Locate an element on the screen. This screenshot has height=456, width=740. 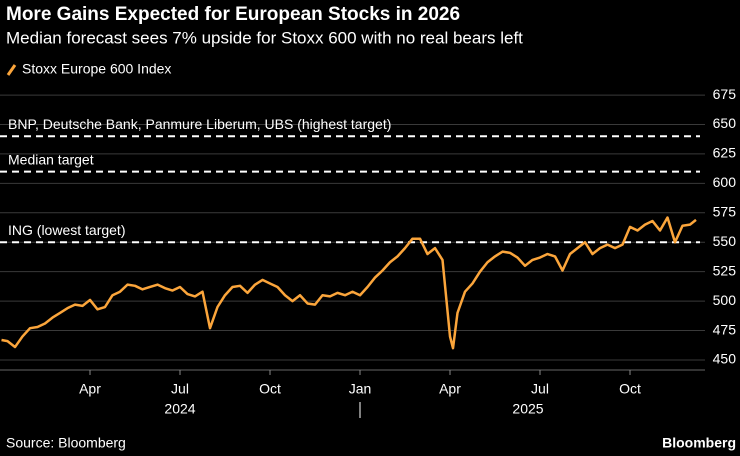
y-tick-label: 625 is located at coordinates (725, 153).